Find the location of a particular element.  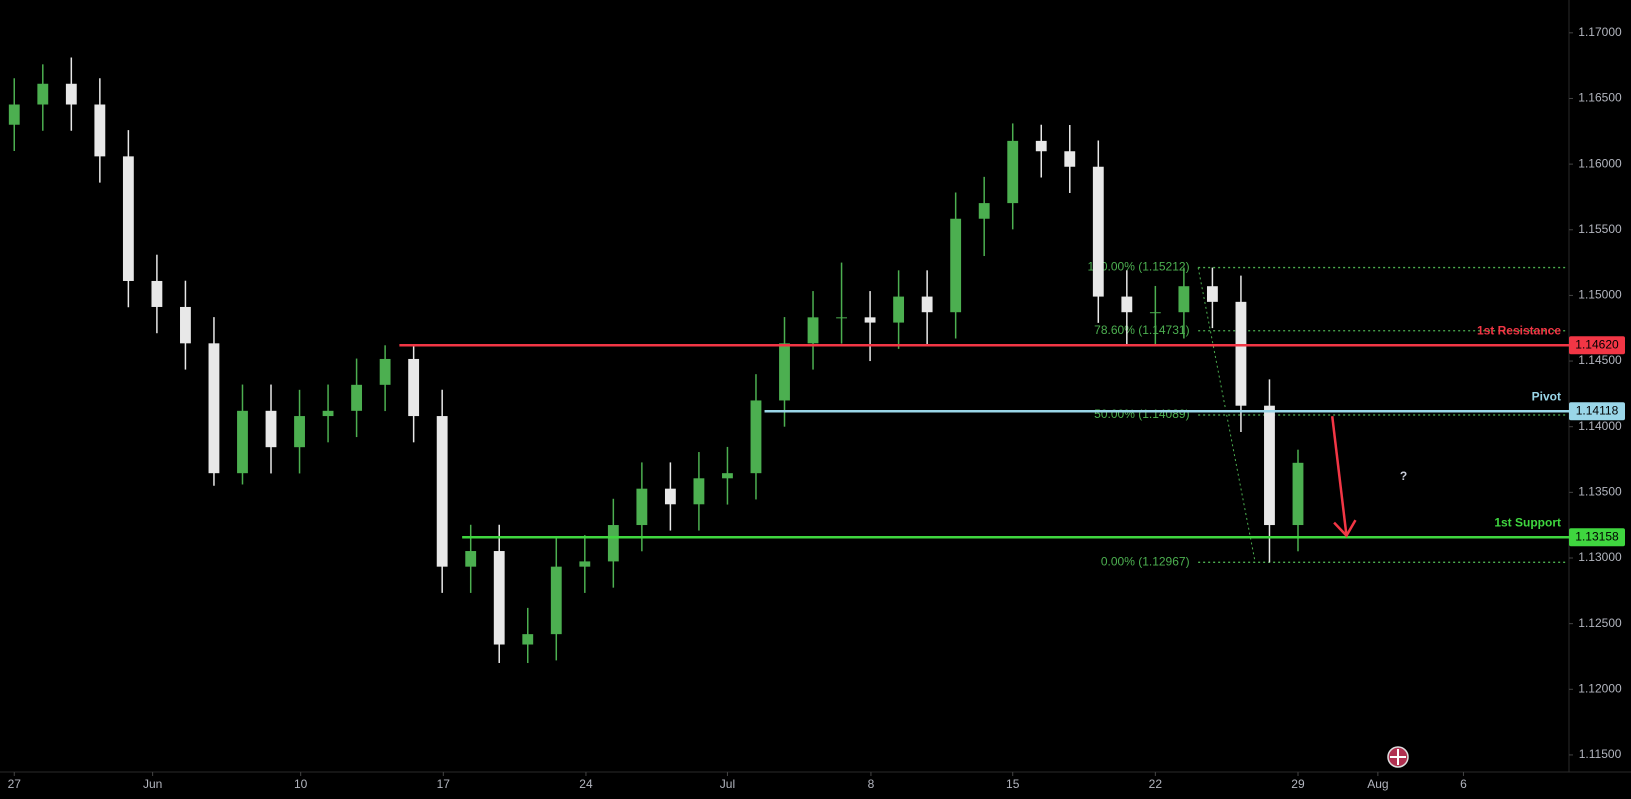

level-name: Pivot is located at coordinates (1546, 396).